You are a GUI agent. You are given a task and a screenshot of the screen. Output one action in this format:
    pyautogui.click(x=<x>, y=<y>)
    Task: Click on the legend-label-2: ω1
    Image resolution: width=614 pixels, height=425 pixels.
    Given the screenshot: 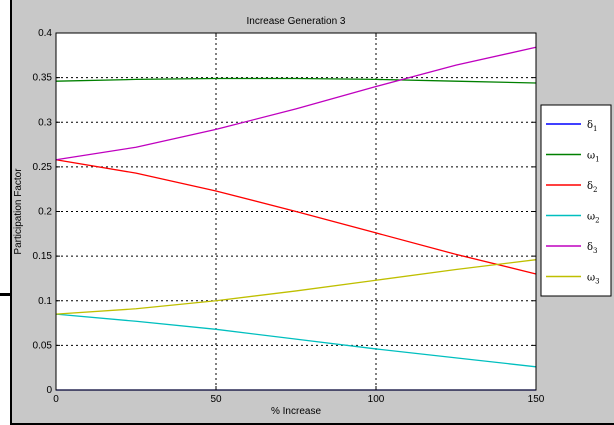 What is the action you would take?
    pyautogui.click(x=593, y=157)
    